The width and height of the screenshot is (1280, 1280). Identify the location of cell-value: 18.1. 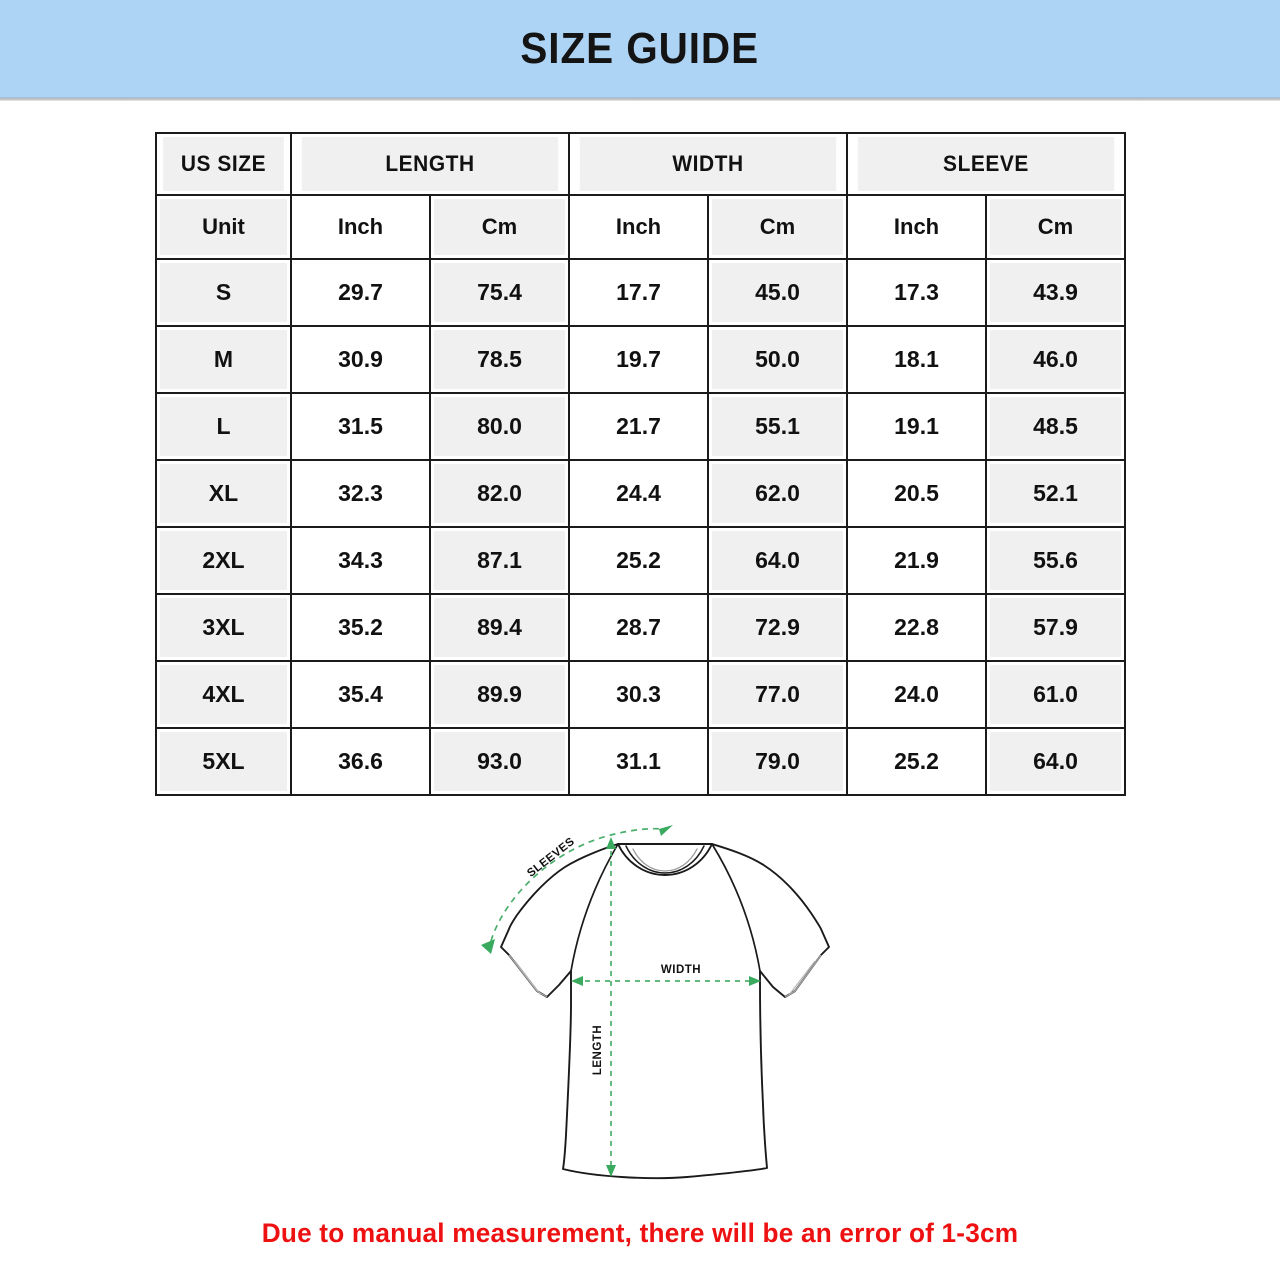
(917, 359).